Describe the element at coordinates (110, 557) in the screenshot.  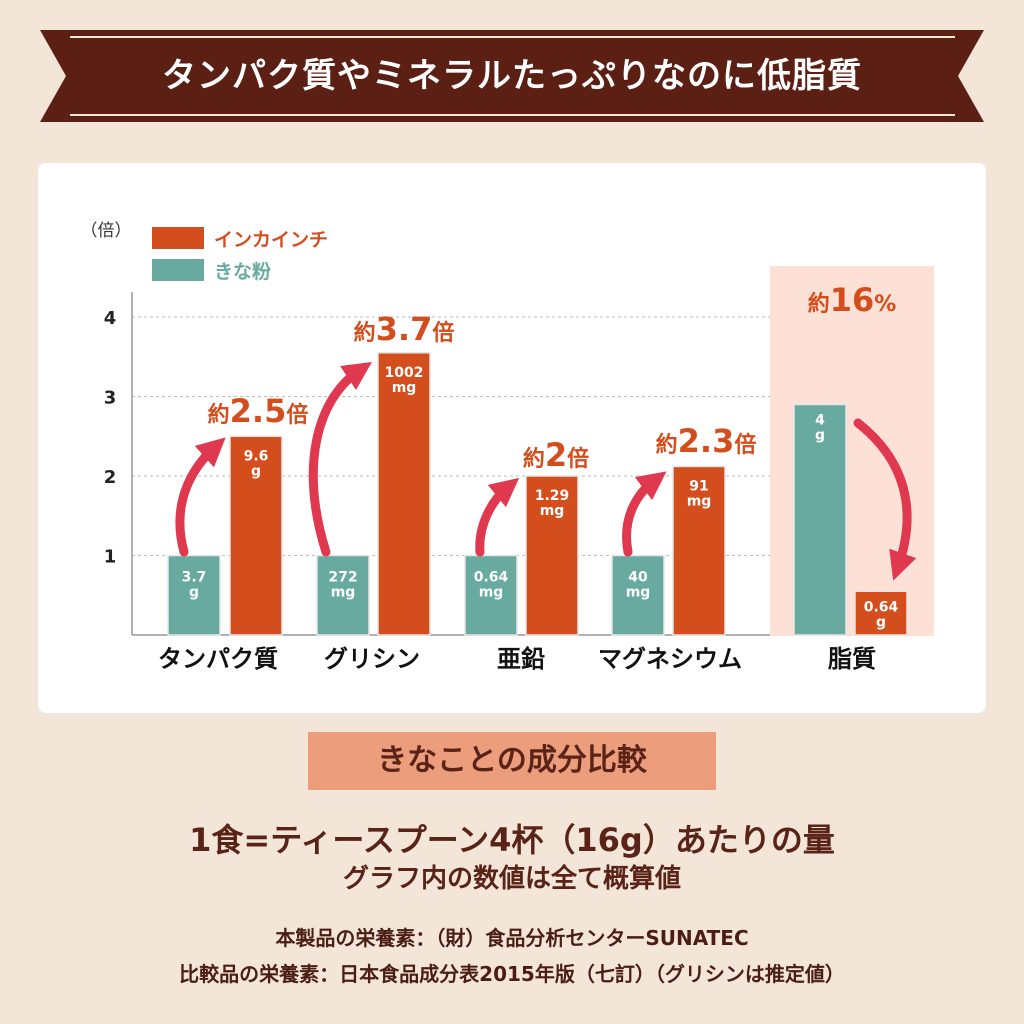
I see `y-tick-label: 1` at that location.